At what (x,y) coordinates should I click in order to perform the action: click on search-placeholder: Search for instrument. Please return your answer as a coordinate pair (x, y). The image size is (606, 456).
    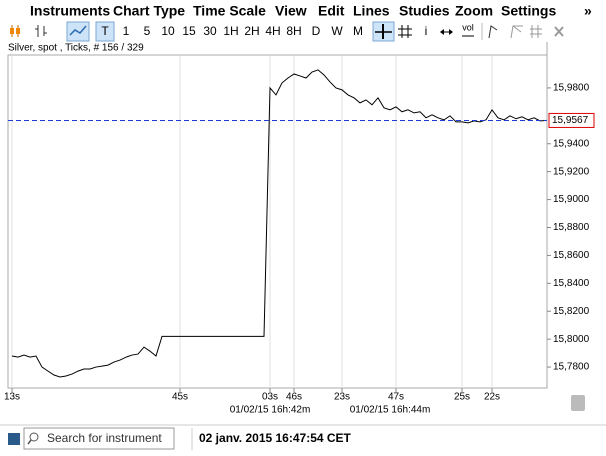
    Looking at the image, I should click on (104, 438).